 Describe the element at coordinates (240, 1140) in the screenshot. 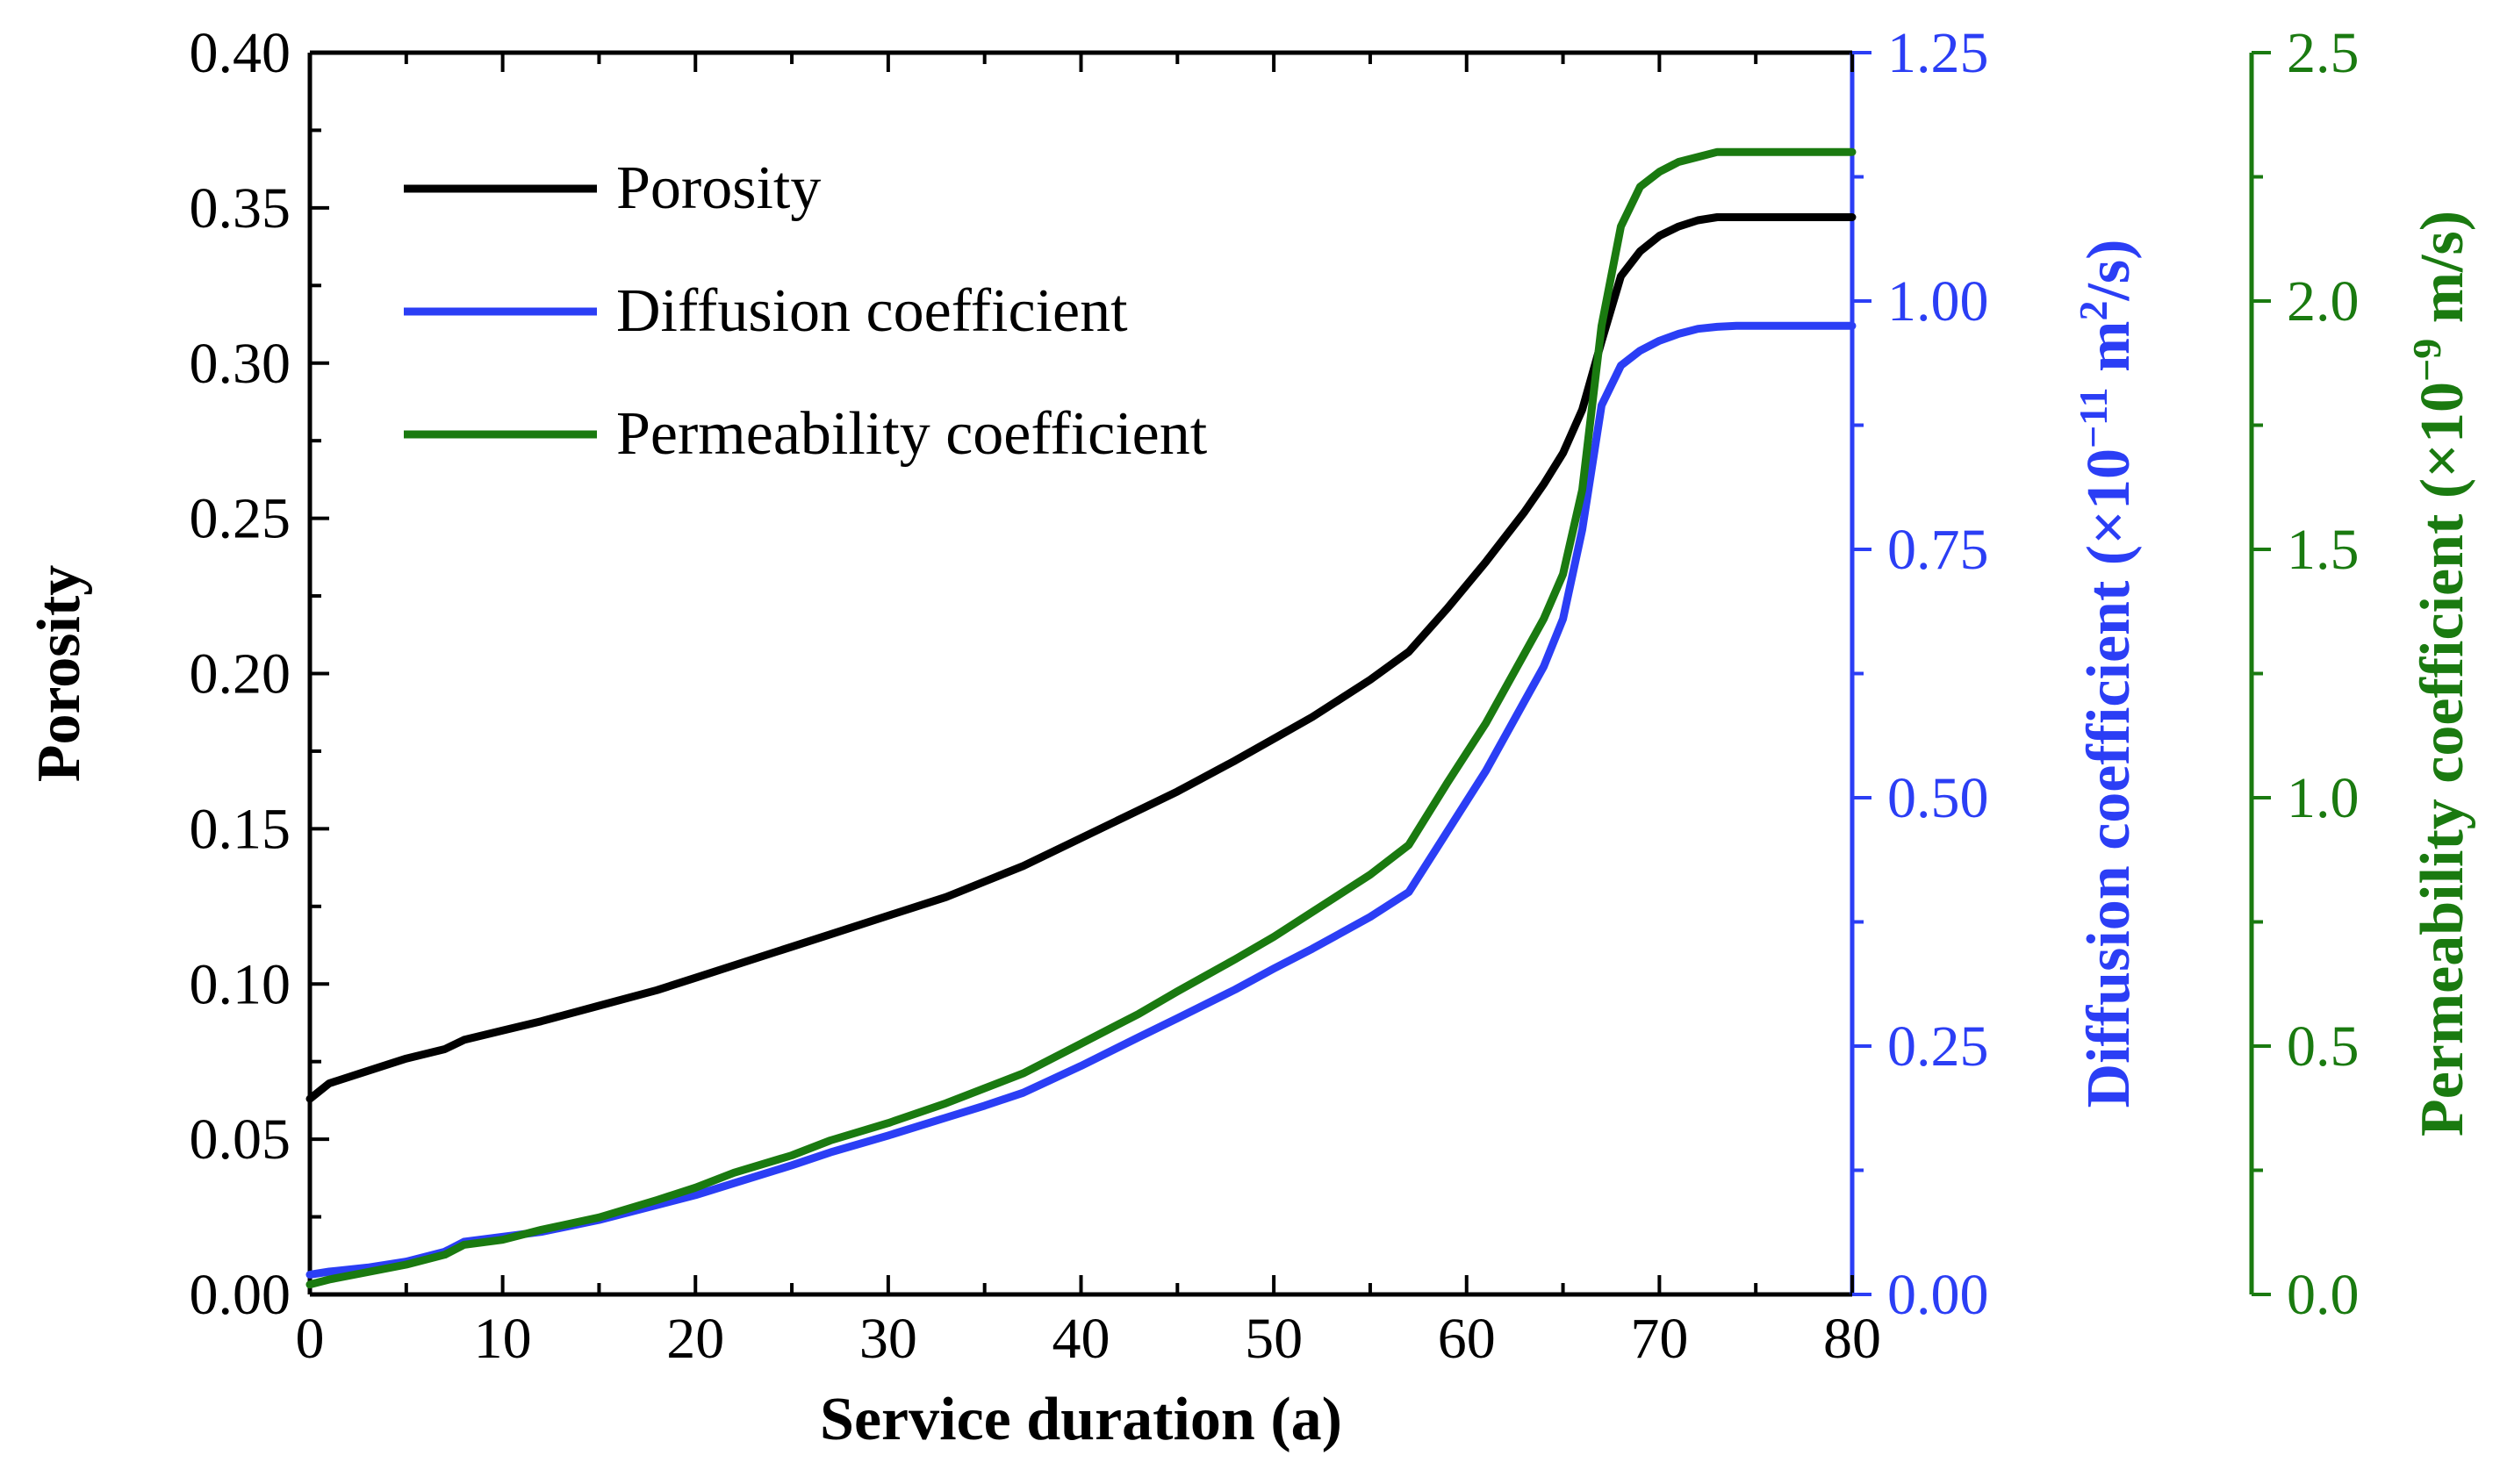

I see `left-tick-label: 0.05` at that location.